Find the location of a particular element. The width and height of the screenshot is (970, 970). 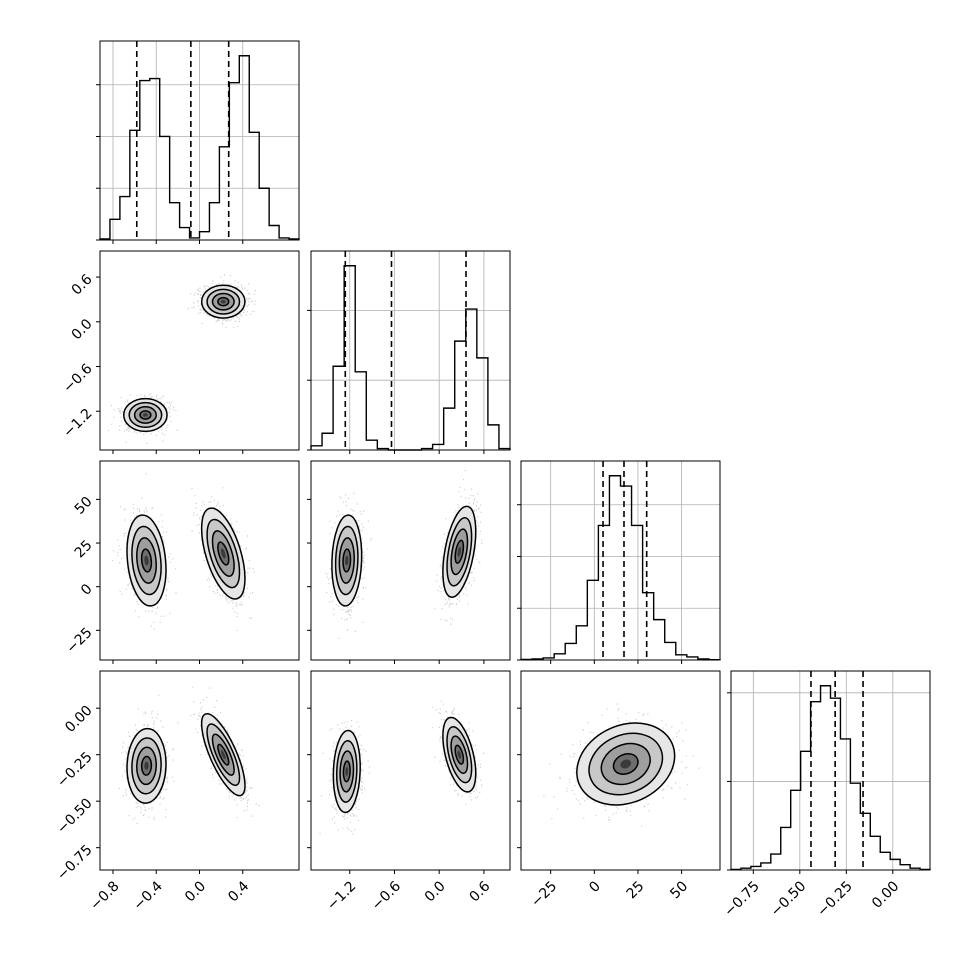

x-tick-label-3-2: −0.25 is located at coordinates (835, 899).